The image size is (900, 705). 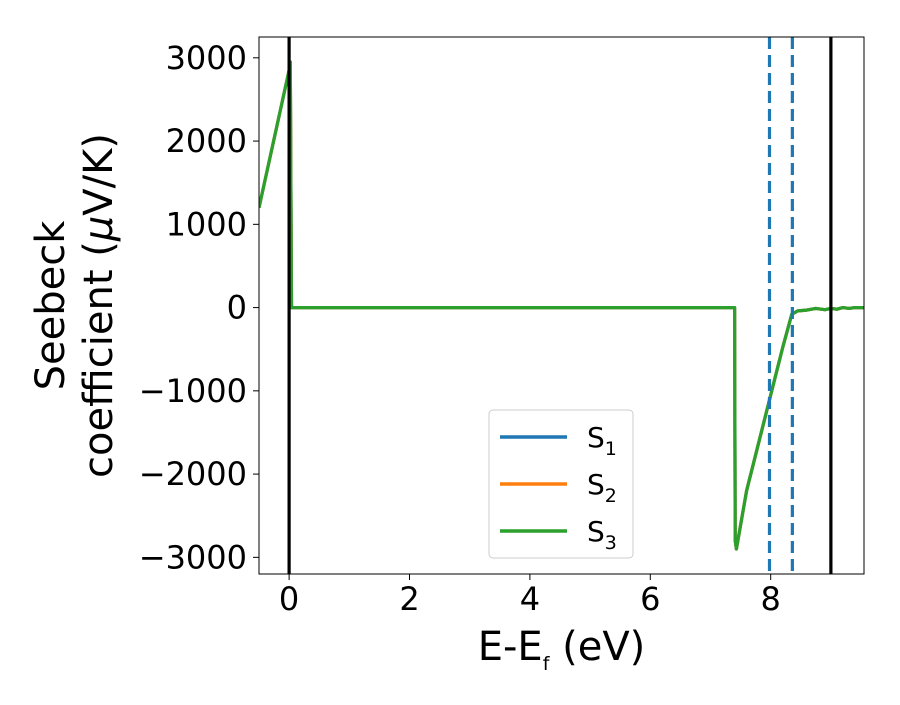 What do you see at coordinates (547, 664) in the screenshot?
I see `x-axis-label-subscript: f` at bounding box center [547, 664].